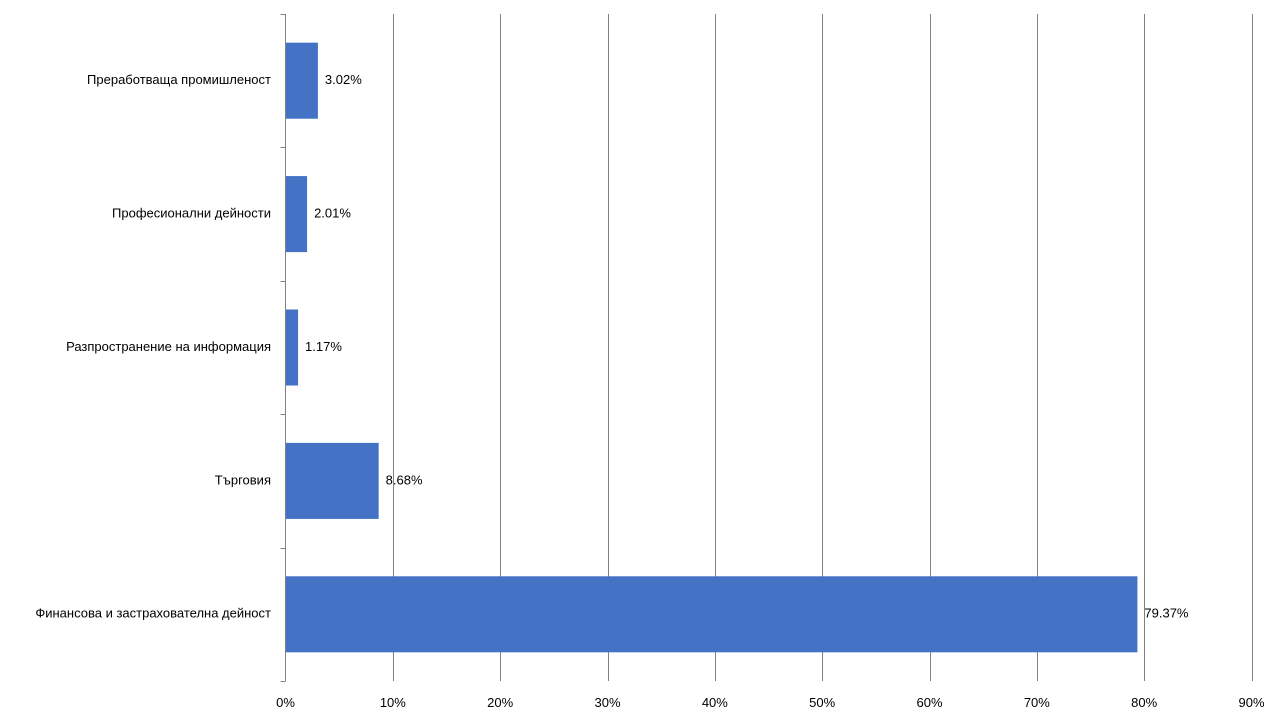 Image resolution: width=1280 pixels, height=720 pixels. What do you see at coordinates (500, 702) in the screenshot?
I see `x-tick-label: 20%` at bounding box center [500, 702].